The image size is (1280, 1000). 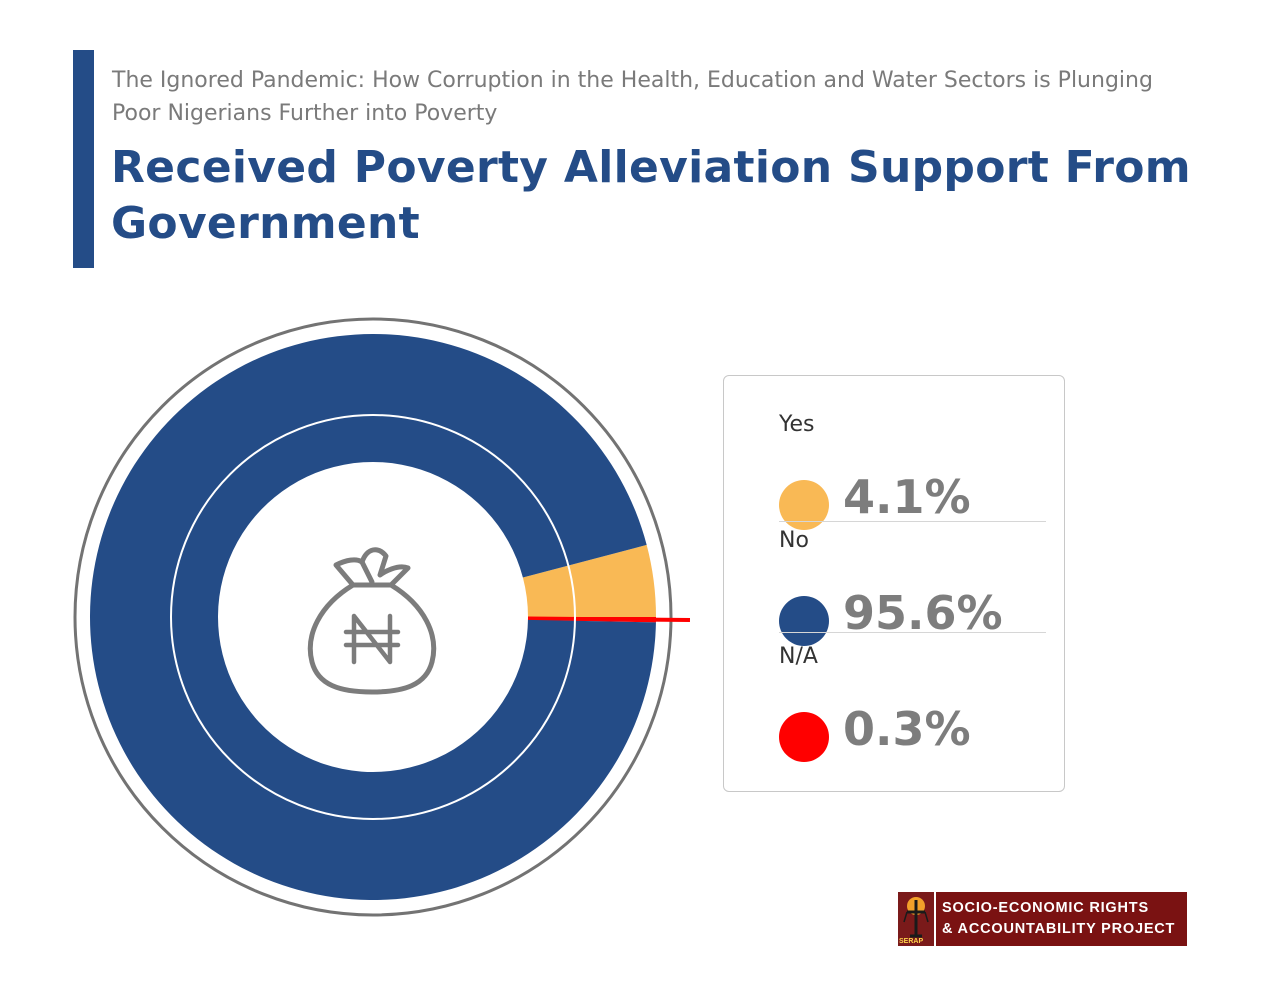 What do you see at coordinates (907, 729) in the screenshot?
I see `data-label-na: 0.3%` at bounding box center [907, 729].